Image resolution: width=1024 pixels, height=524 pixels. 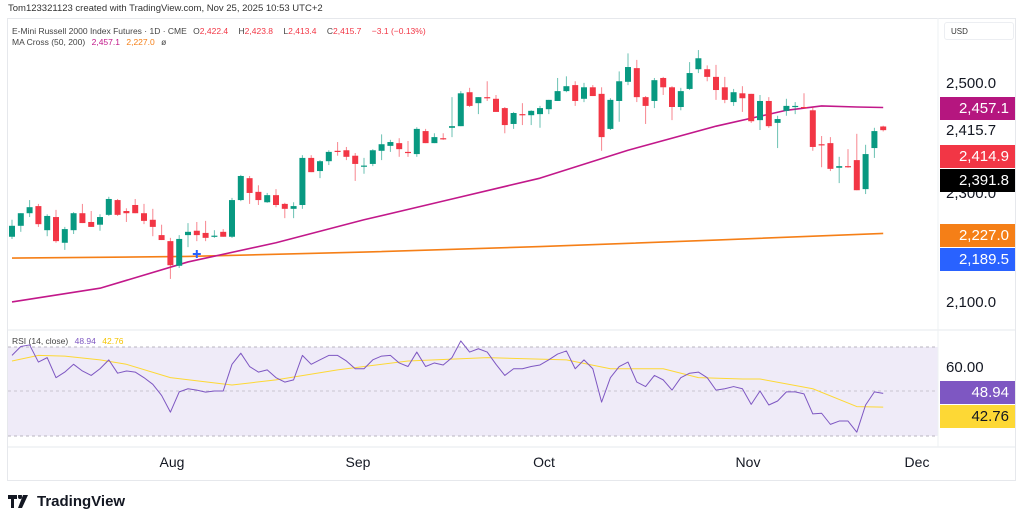 What do you see at coordinates (977, 259) in the screenshot?
I see `cross-price-label: 2,189.5` at bounding box center [977, 259].